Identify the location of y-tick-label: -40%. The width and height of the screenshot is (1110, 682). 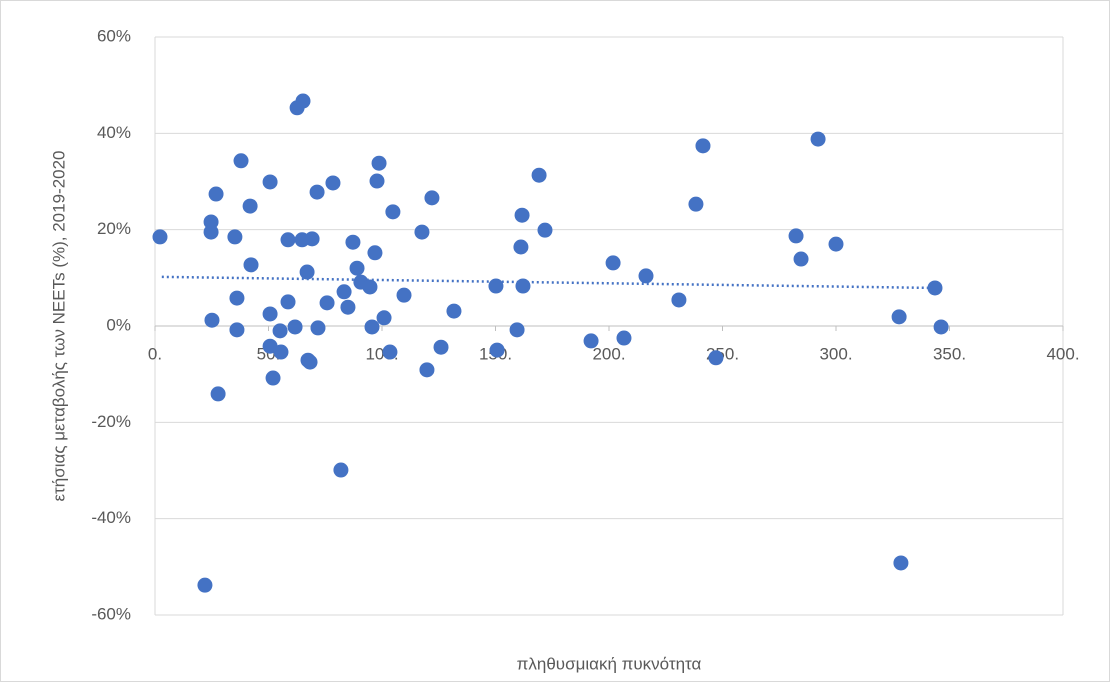
(111, 517).